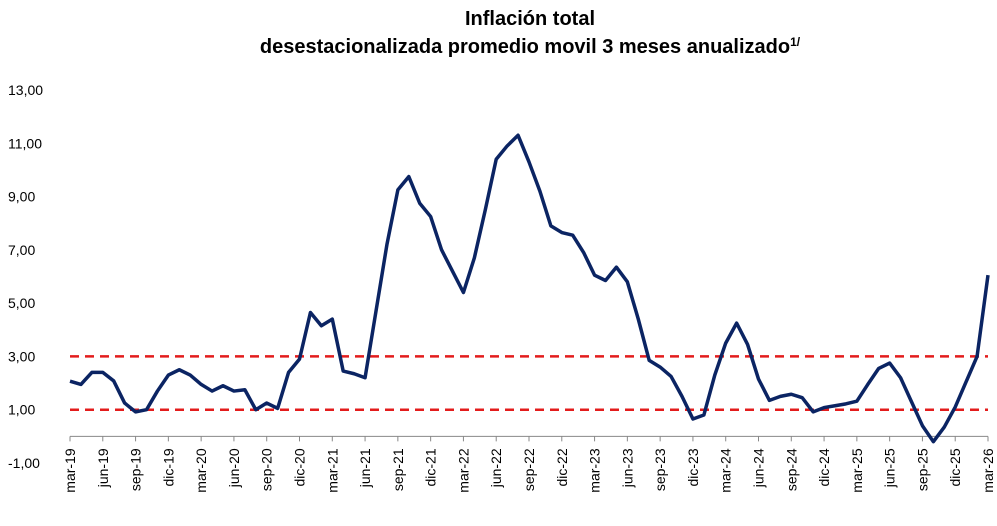 Image resolution: width=997 pixels, height=526 pixels. I want to click on x-tick-label: sep-24, so click(791, 469).